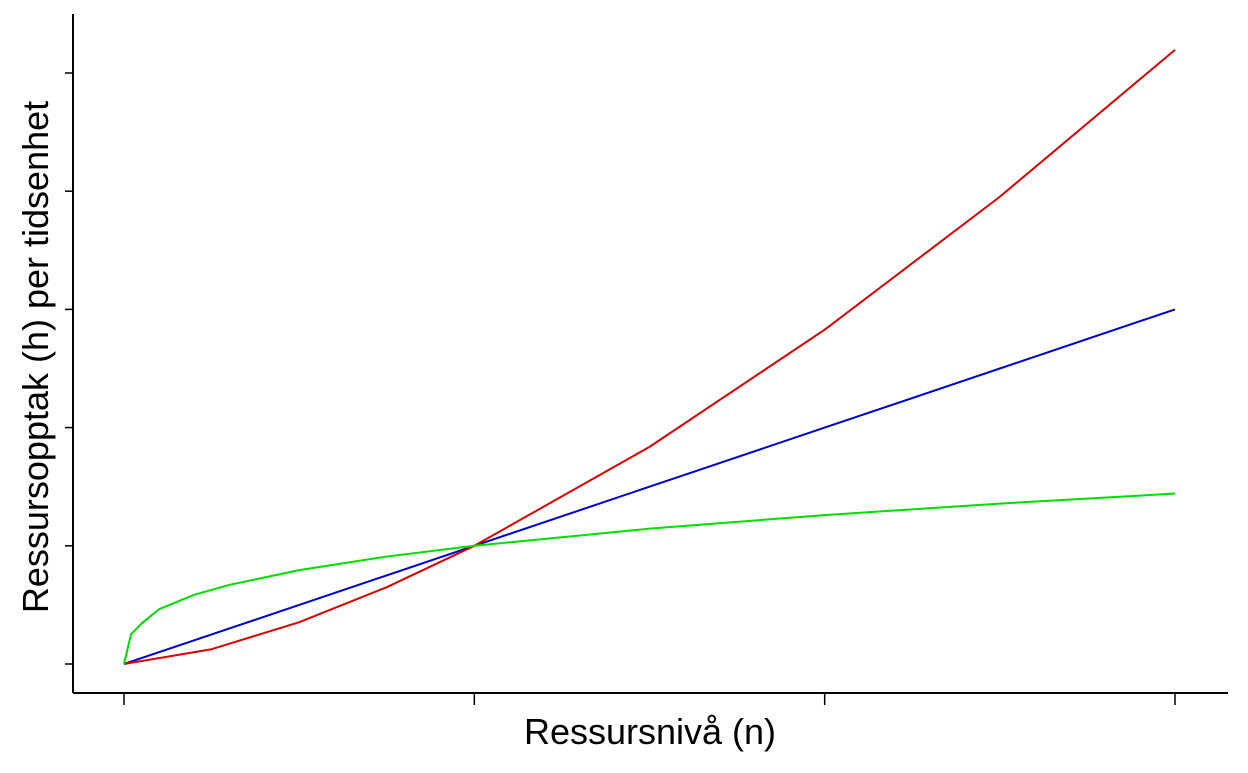 The image size is (1248, 773). Describe the element at coordinates (650, 731) in the screenshot. I see `x-axis-label: Ressursnivå (n)` at that location.